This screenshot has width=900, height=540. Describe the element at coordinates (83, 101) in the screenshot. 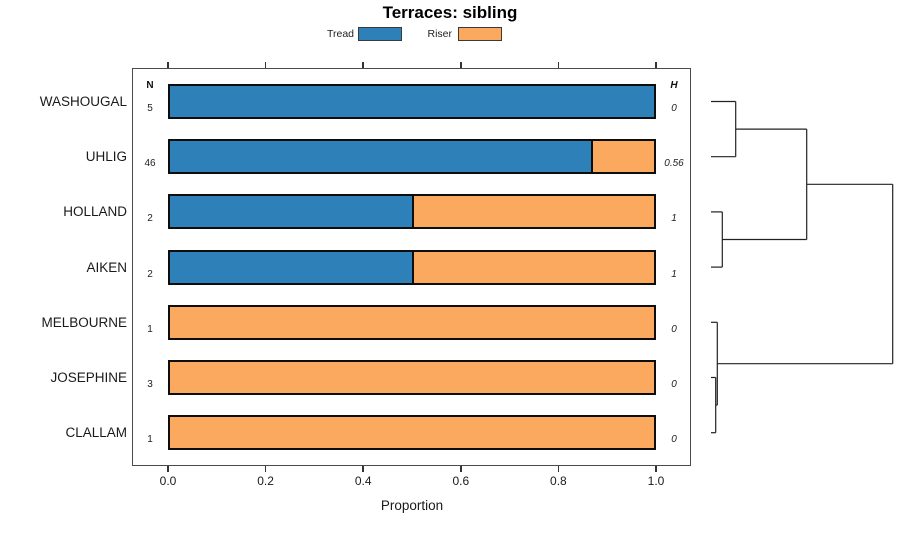

I see `category-label: WASHOUGAL` at that location.